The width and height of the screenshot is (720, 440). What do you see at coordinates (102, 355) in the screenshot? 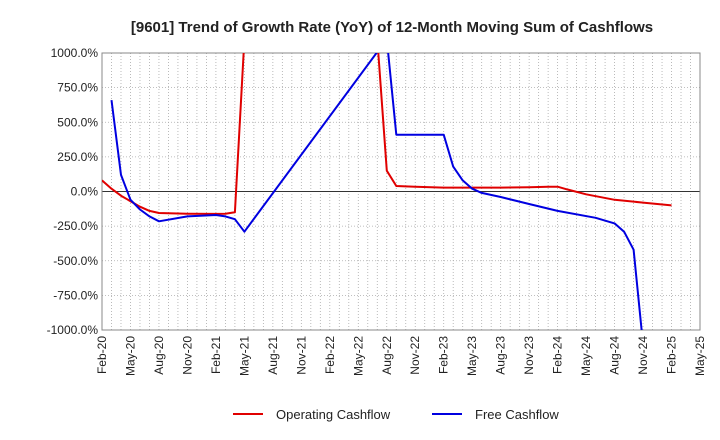
I see `x-tick-label: Feb-20` at bounding box center [102, 355].